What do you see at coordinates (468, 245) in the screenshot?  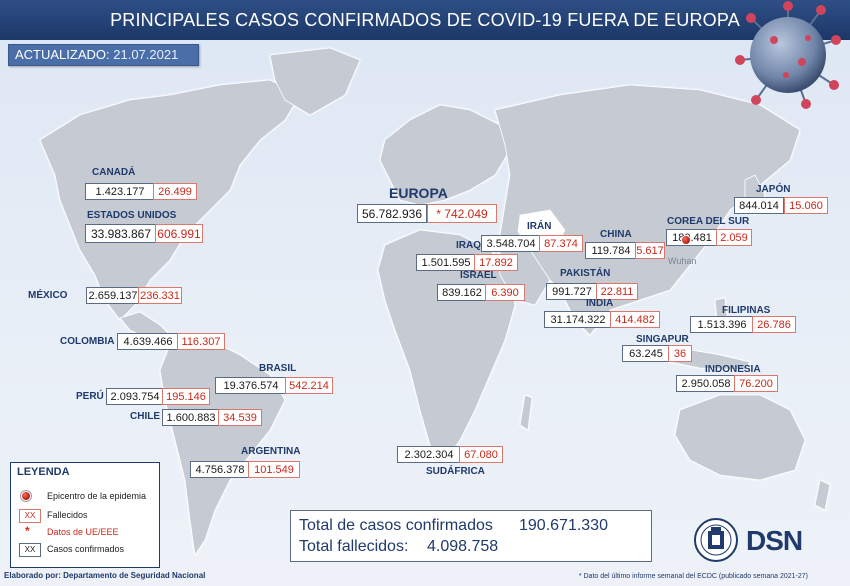 I see `label-iraq: IRAQ` at bounding box center [468, 245].